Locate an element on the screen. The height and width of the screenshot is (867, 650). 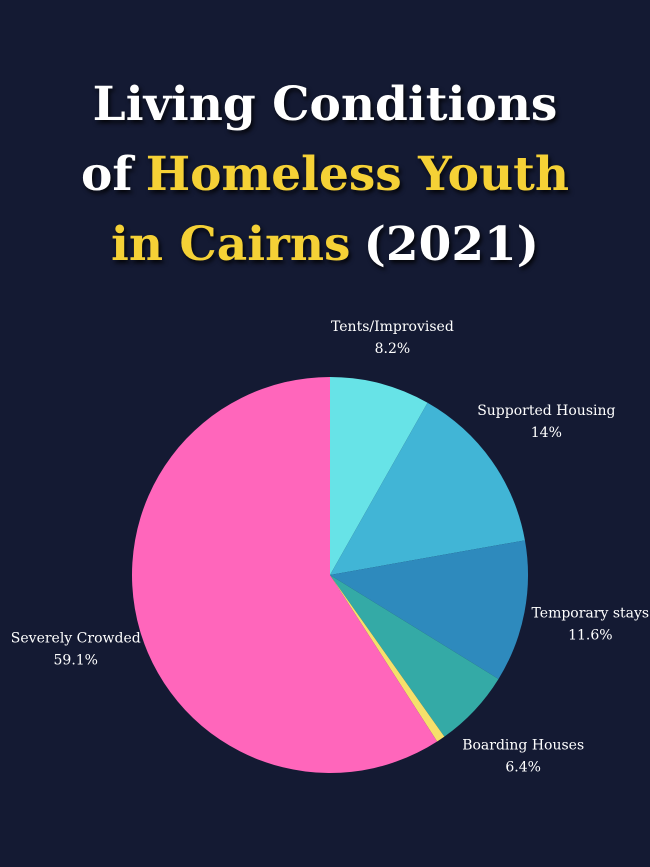
slice-label: Boarding Houses is located at coordinates (523, 745).